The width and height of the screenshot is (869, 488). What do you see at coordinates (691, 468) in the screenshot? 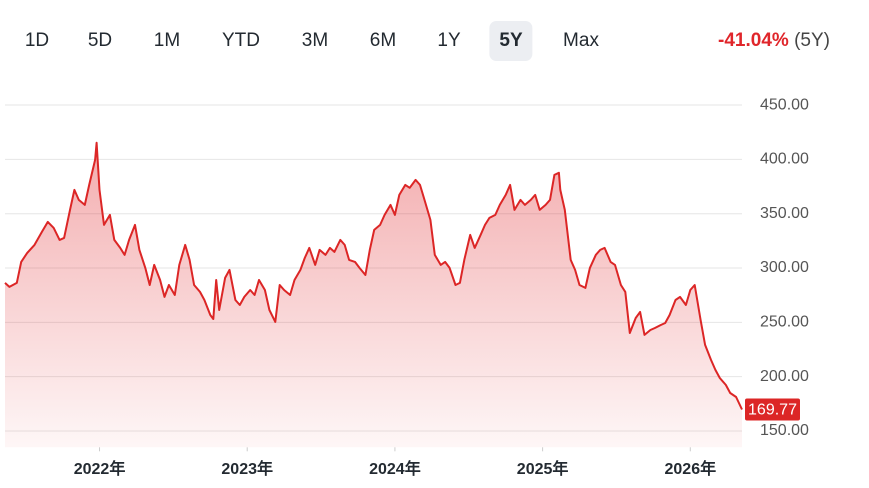
I see `x-tick-label: 2026年` at bounding box center [691, 468].